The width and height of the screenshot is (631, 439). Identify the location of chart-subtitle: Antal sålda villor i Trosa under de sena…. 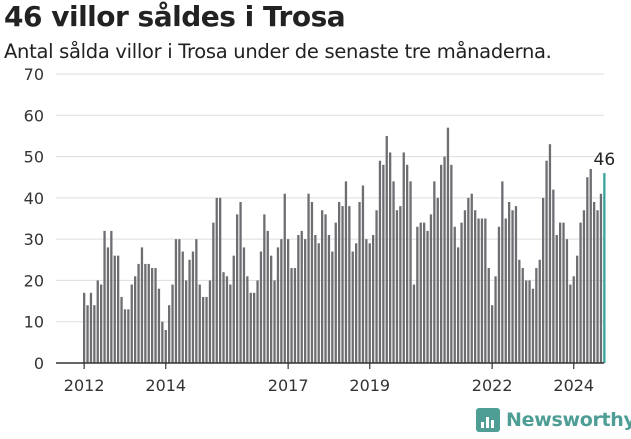
(278, 51).